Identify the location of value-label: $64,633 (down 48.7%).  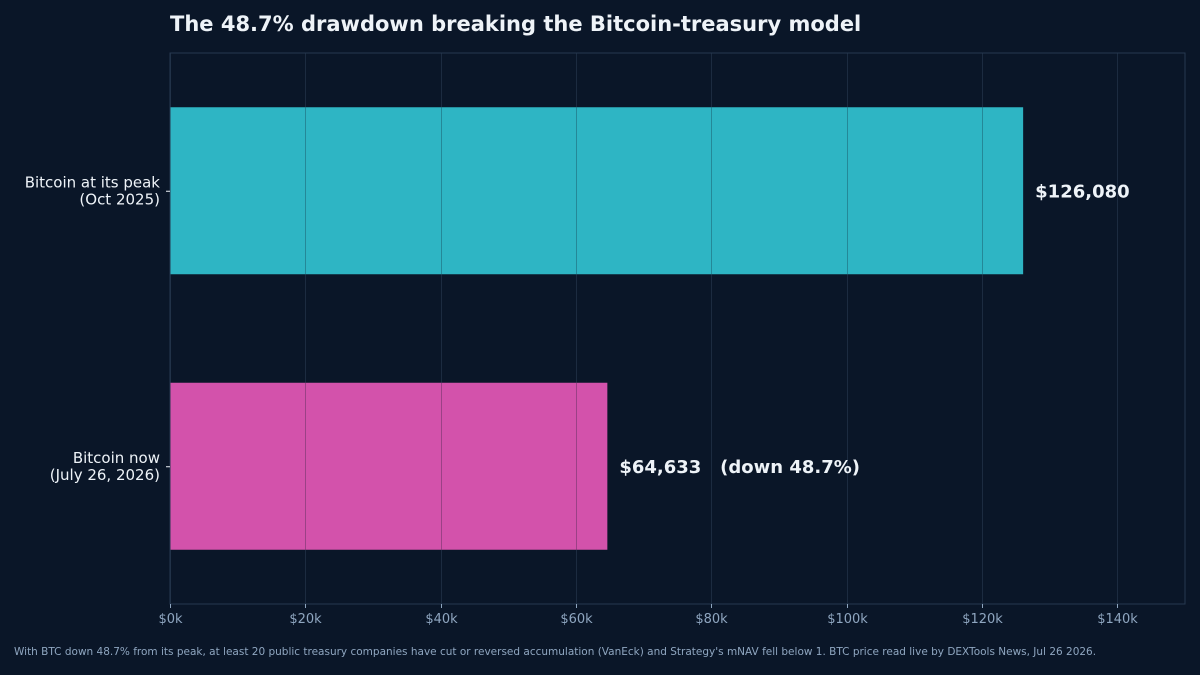
(739, 467).